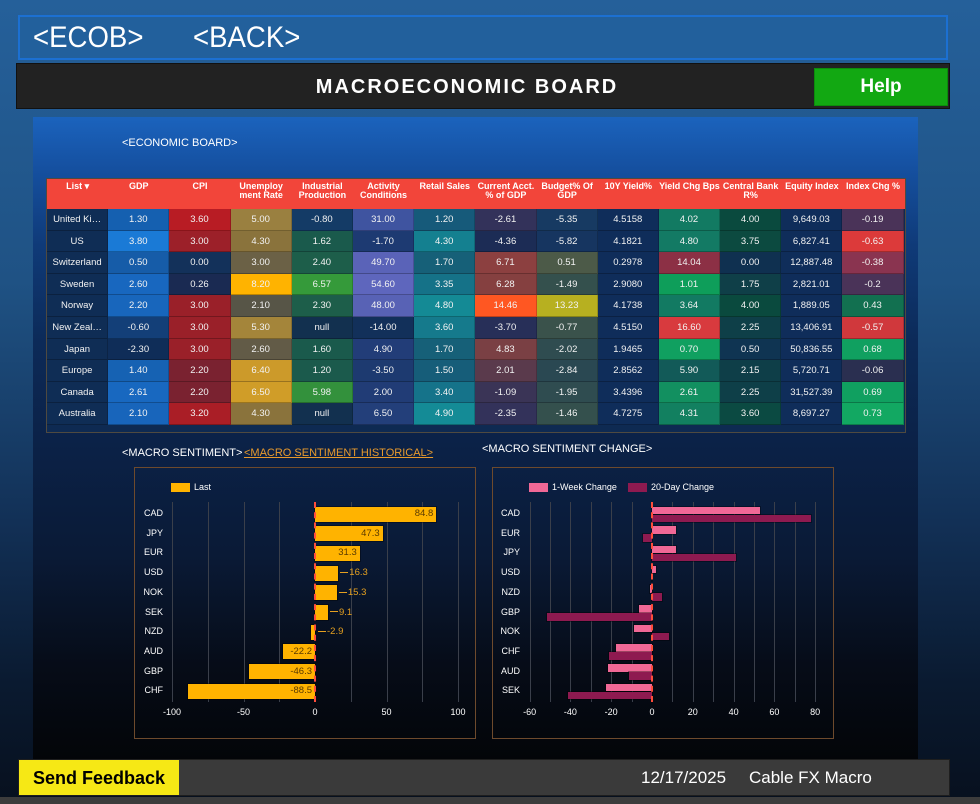 The width and height of the screenshot is (980, 804). Describe the element at coordinates (663, 603) in the screenshot. I see `macro-sentiment-change-chart` at that location.